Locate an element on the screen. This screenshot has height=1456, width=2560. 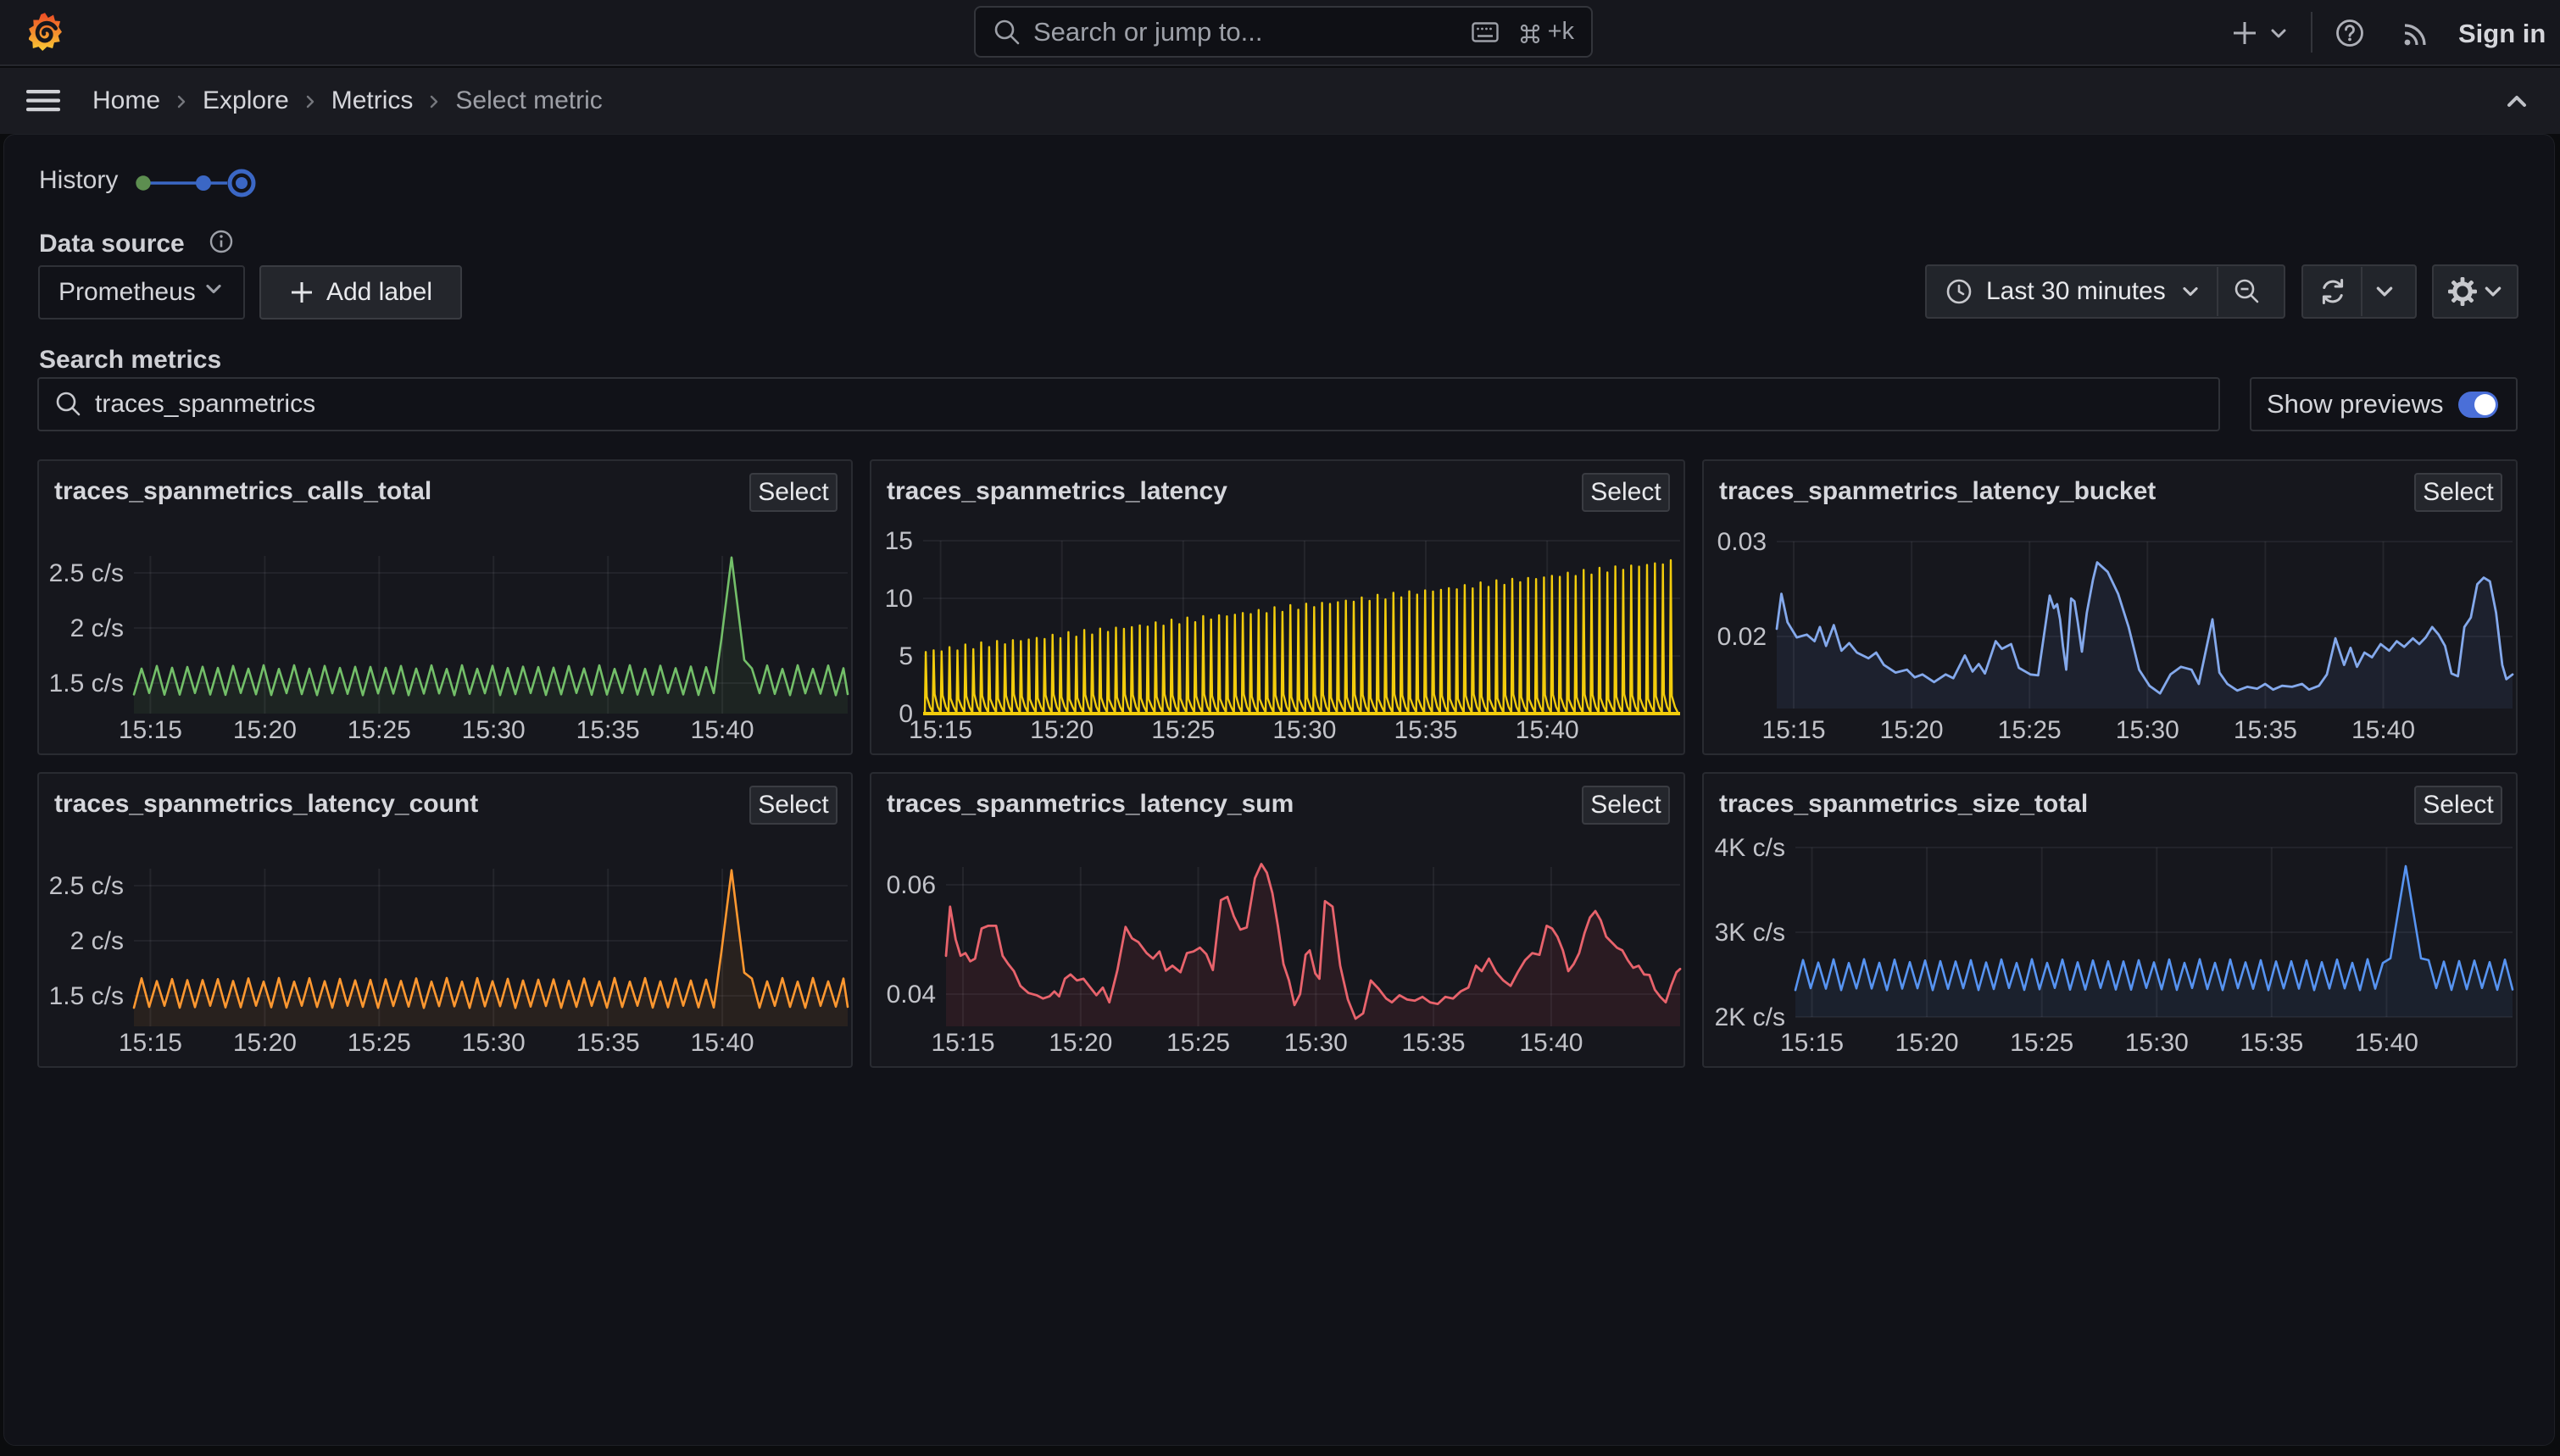
svg-text: 3K c/s is located at coordinates (1750, 933).